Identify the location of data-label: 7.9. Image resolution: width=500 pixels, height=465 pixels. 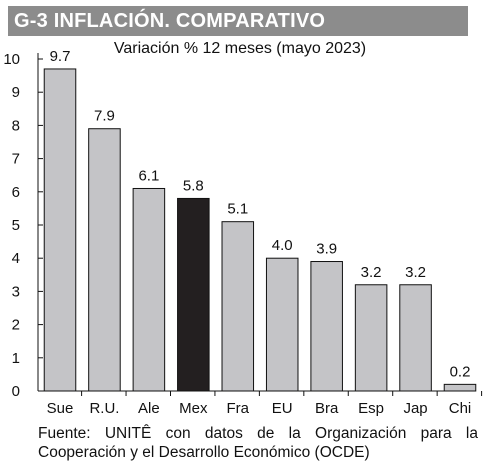
(104, 116).